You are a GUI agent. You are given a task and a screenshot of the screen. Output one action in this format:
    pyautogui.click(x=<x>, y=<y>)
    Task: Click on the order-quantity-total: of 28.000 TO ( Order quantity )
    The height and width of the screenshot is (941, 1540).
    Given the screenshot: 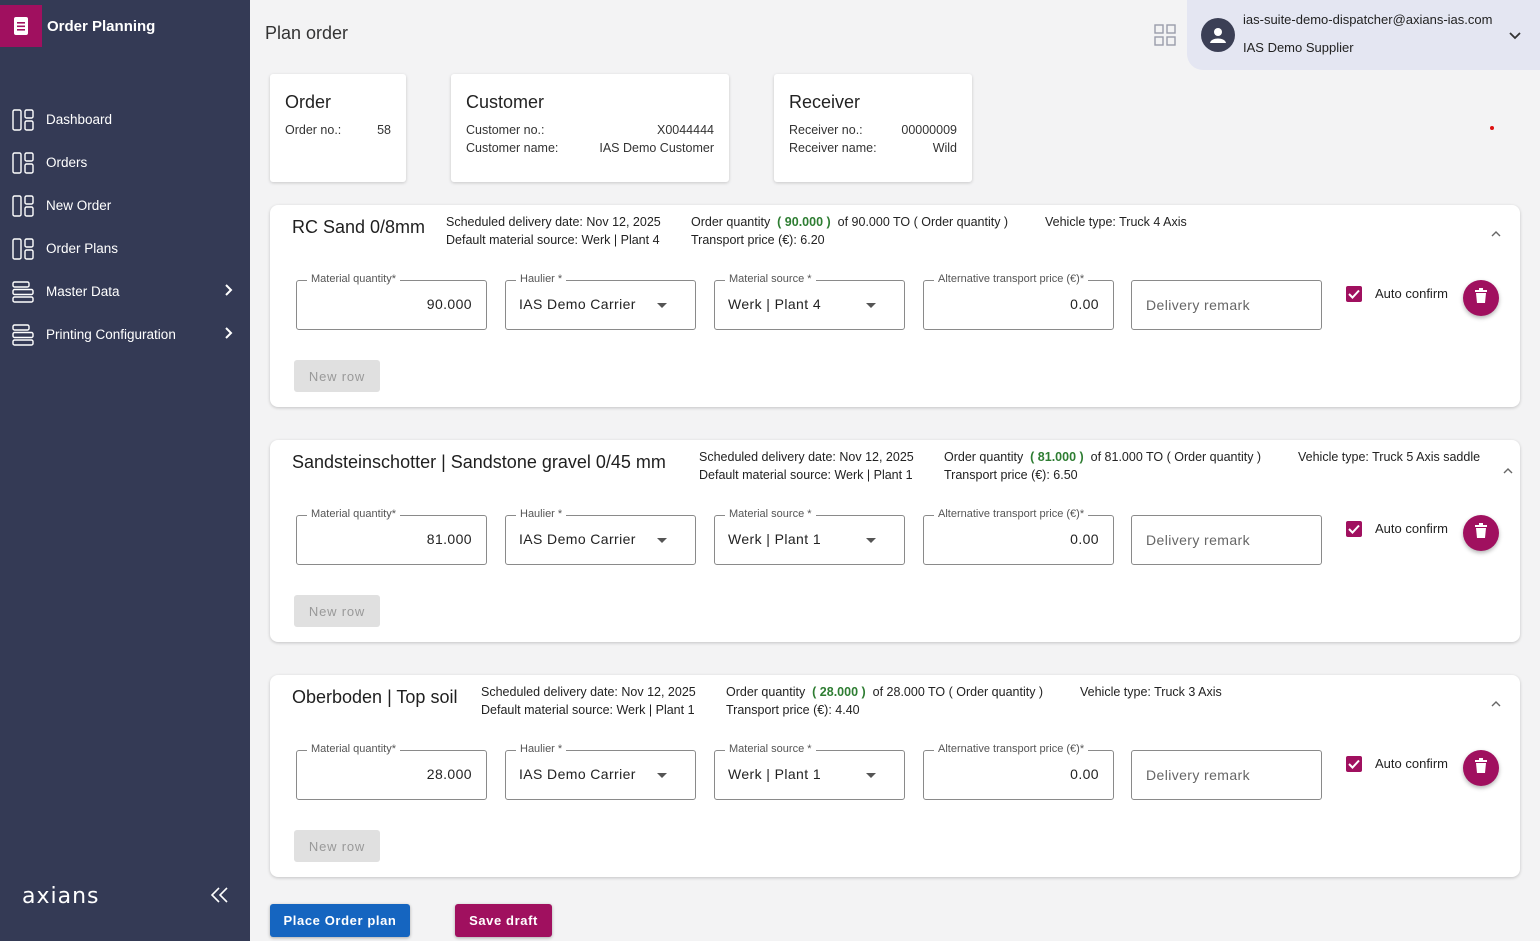 What is the action you would take?
    pyautogui.click(x=958, y=692)
    